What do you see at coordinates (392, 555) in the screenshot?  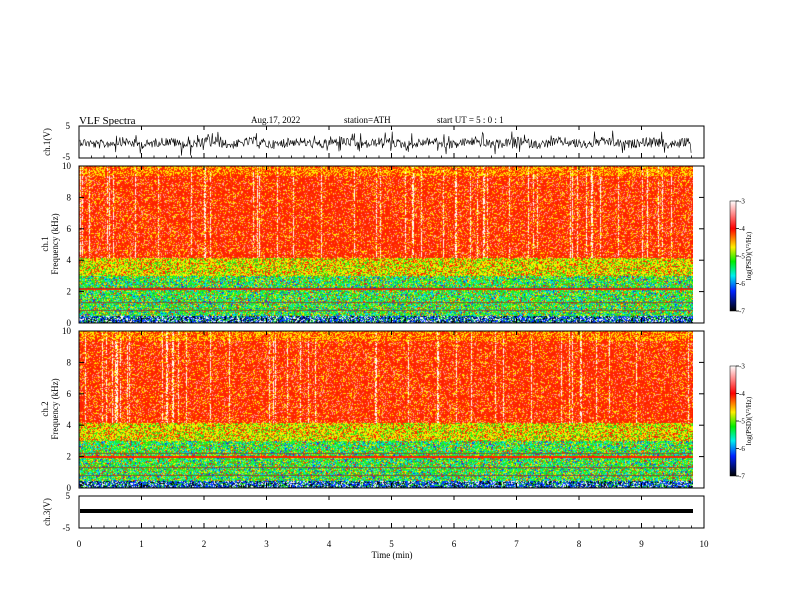 I see `time-axis-label: Time (min)` at bounding box center [392, 555].